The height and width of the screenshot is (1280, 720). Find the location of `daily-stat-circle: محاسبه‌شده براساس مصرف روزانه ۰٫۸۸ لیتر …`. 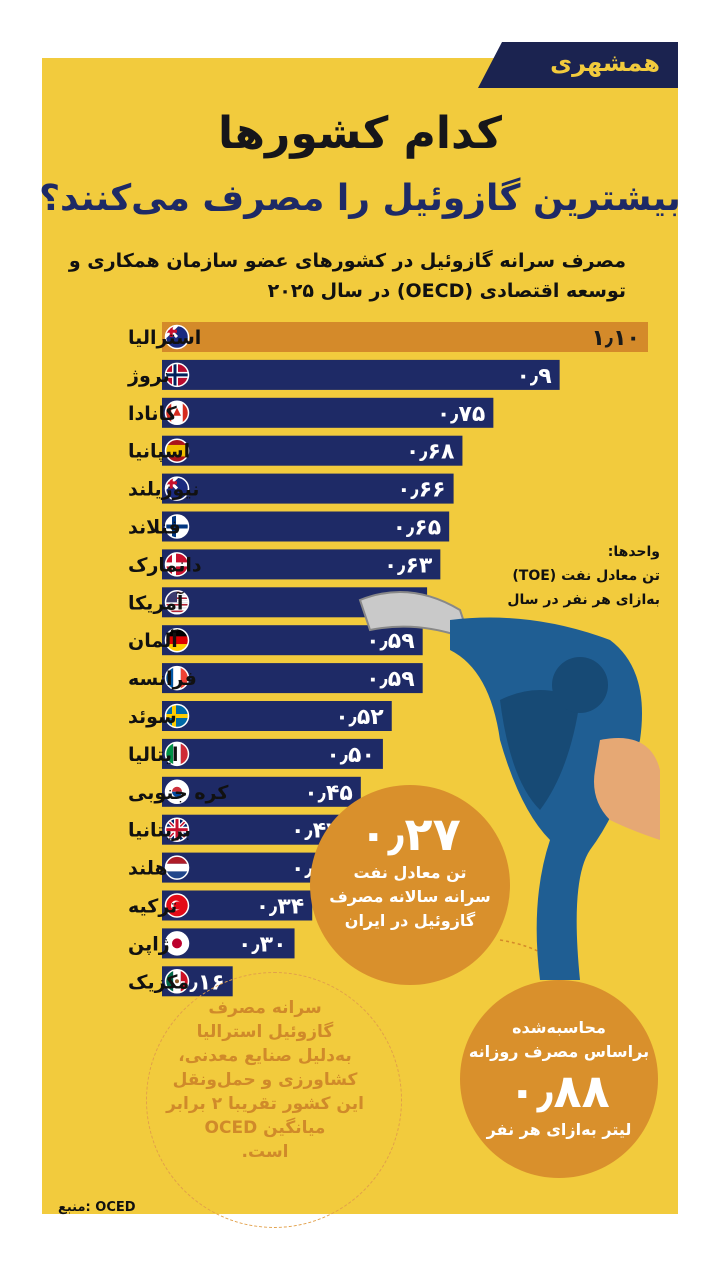

daily-stat-circle: محاسبه‌شده براساس مصرف روزانه ۰٫۸۸ لیتر … is located at coordinates (559, 1079).